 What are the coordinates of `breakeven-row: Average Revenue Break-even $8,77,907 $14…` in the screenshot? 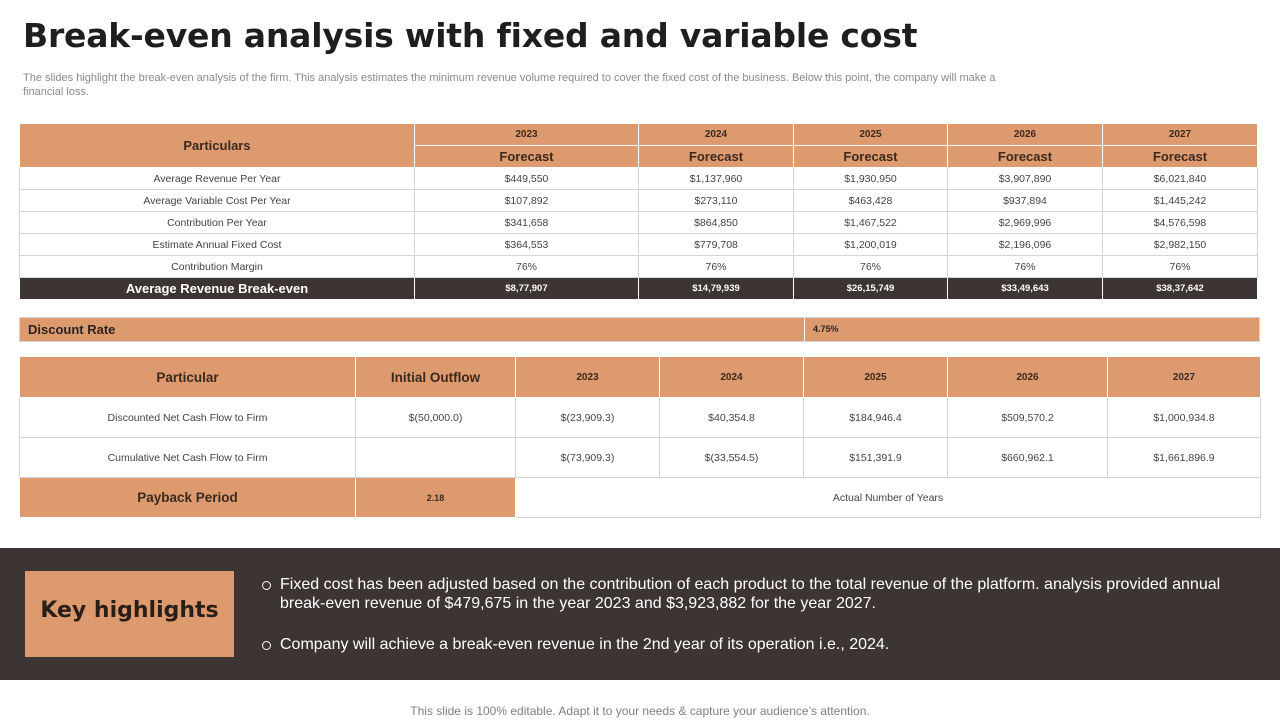 It's located at (638, 288).